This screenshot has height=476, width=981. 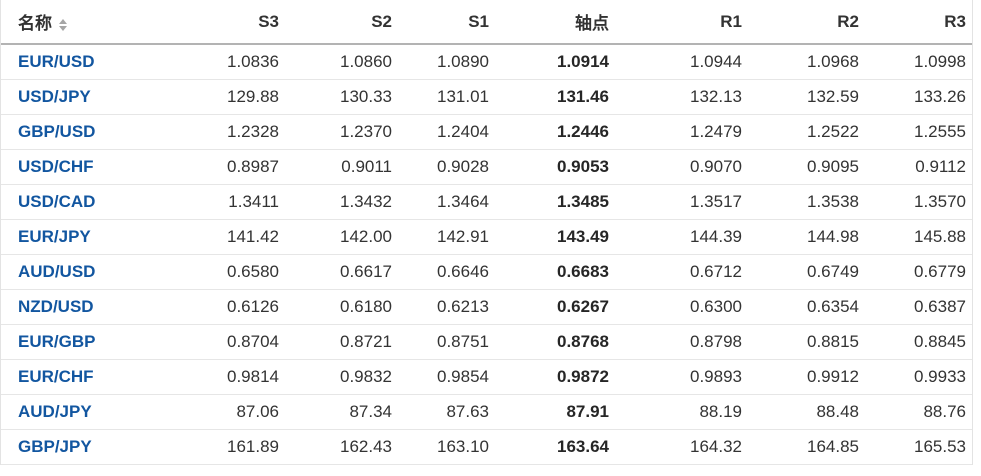 What do you see at coordinates (685, 132) in the screenshot?
I see `value-cell: 1.2479` at bounding box center [685, 132].